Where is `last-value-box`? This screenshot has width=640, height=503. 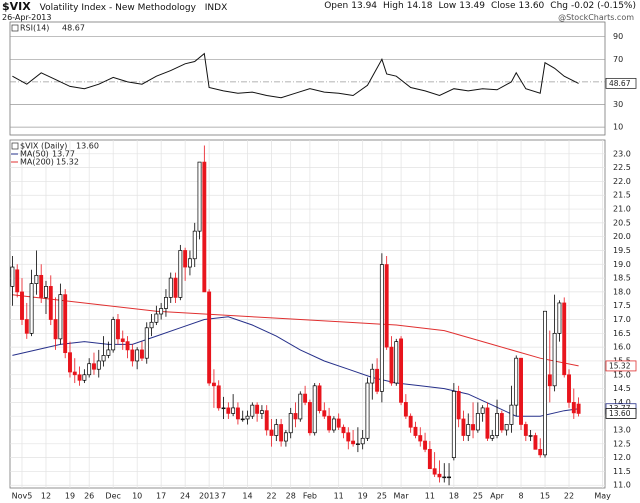
last-value-box is located at coordinates (621, 413).